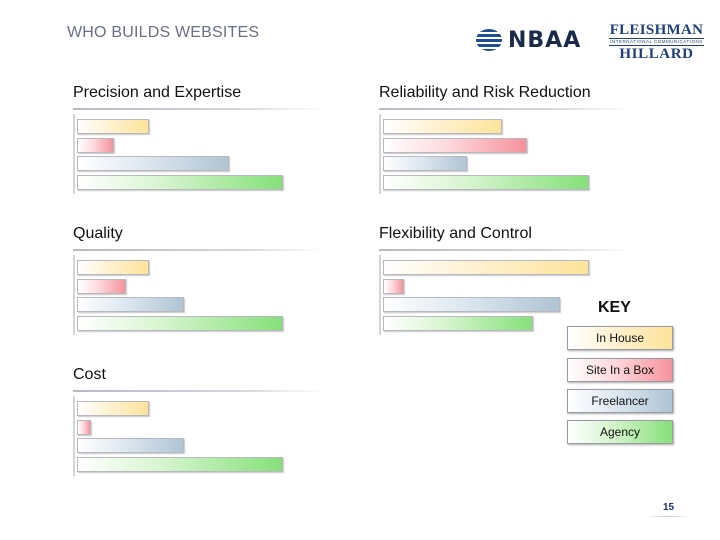 The height and width of the screenshot is (540, 720). Describe the element at coordinates (620, 401) in the screenshot. I see `key-item-freelancer: Freelancer` at that location.